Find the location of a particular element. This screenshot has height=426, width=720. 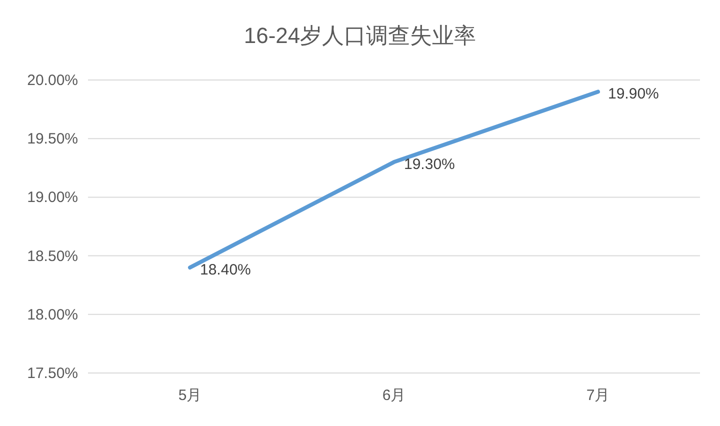

y-tick-label: 20.00% is located at coordinates (52, 80).